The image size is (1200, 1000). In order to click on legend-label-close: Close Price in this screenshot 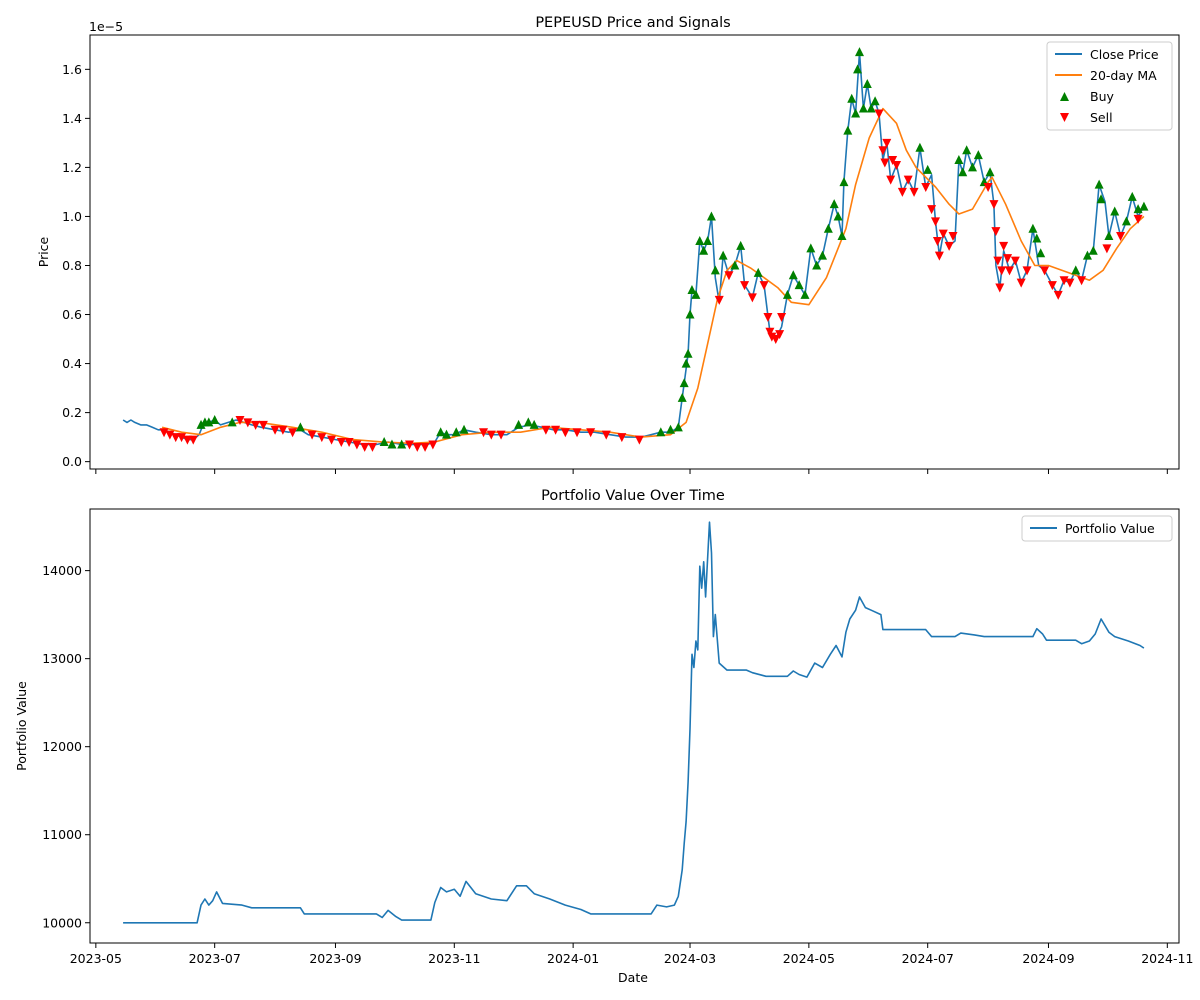, I will do `click(1124, 54)`.